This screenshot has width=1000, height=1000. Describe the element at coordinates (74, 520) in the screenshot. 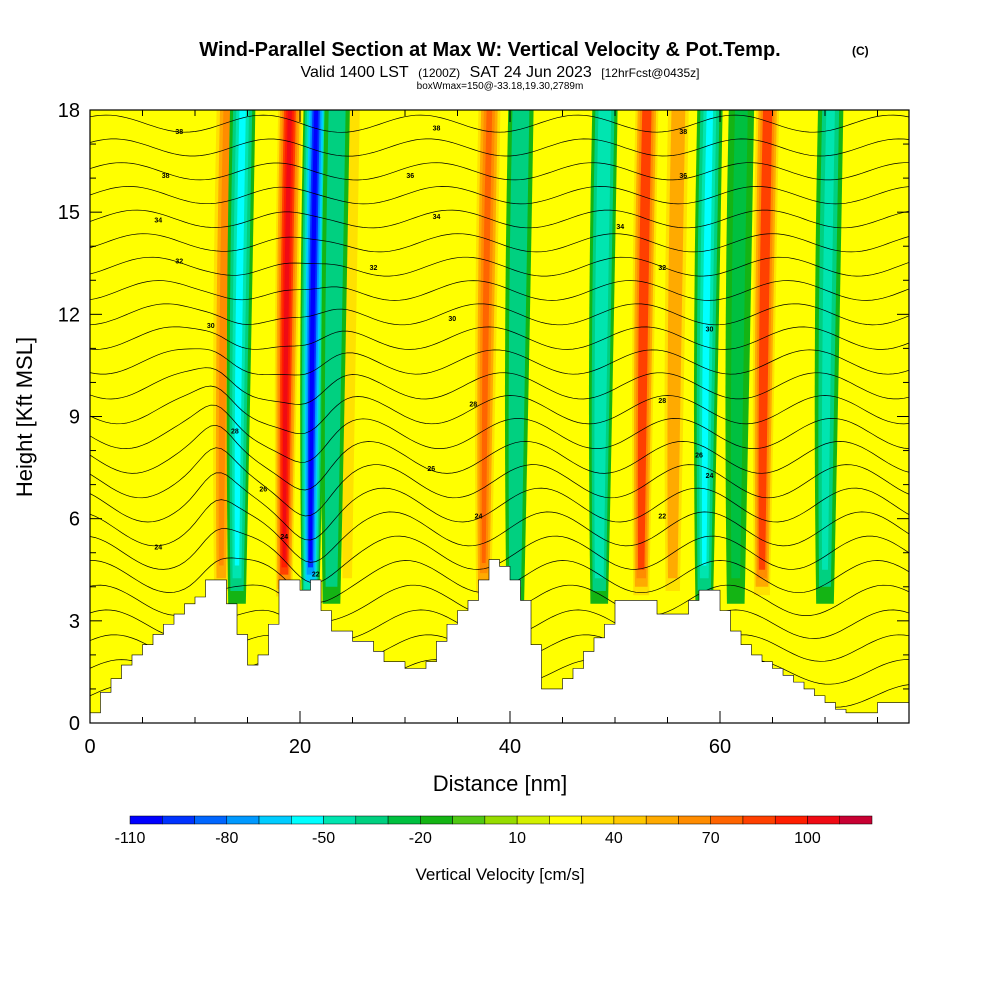

I see `y-tick-label: 6` at that location.